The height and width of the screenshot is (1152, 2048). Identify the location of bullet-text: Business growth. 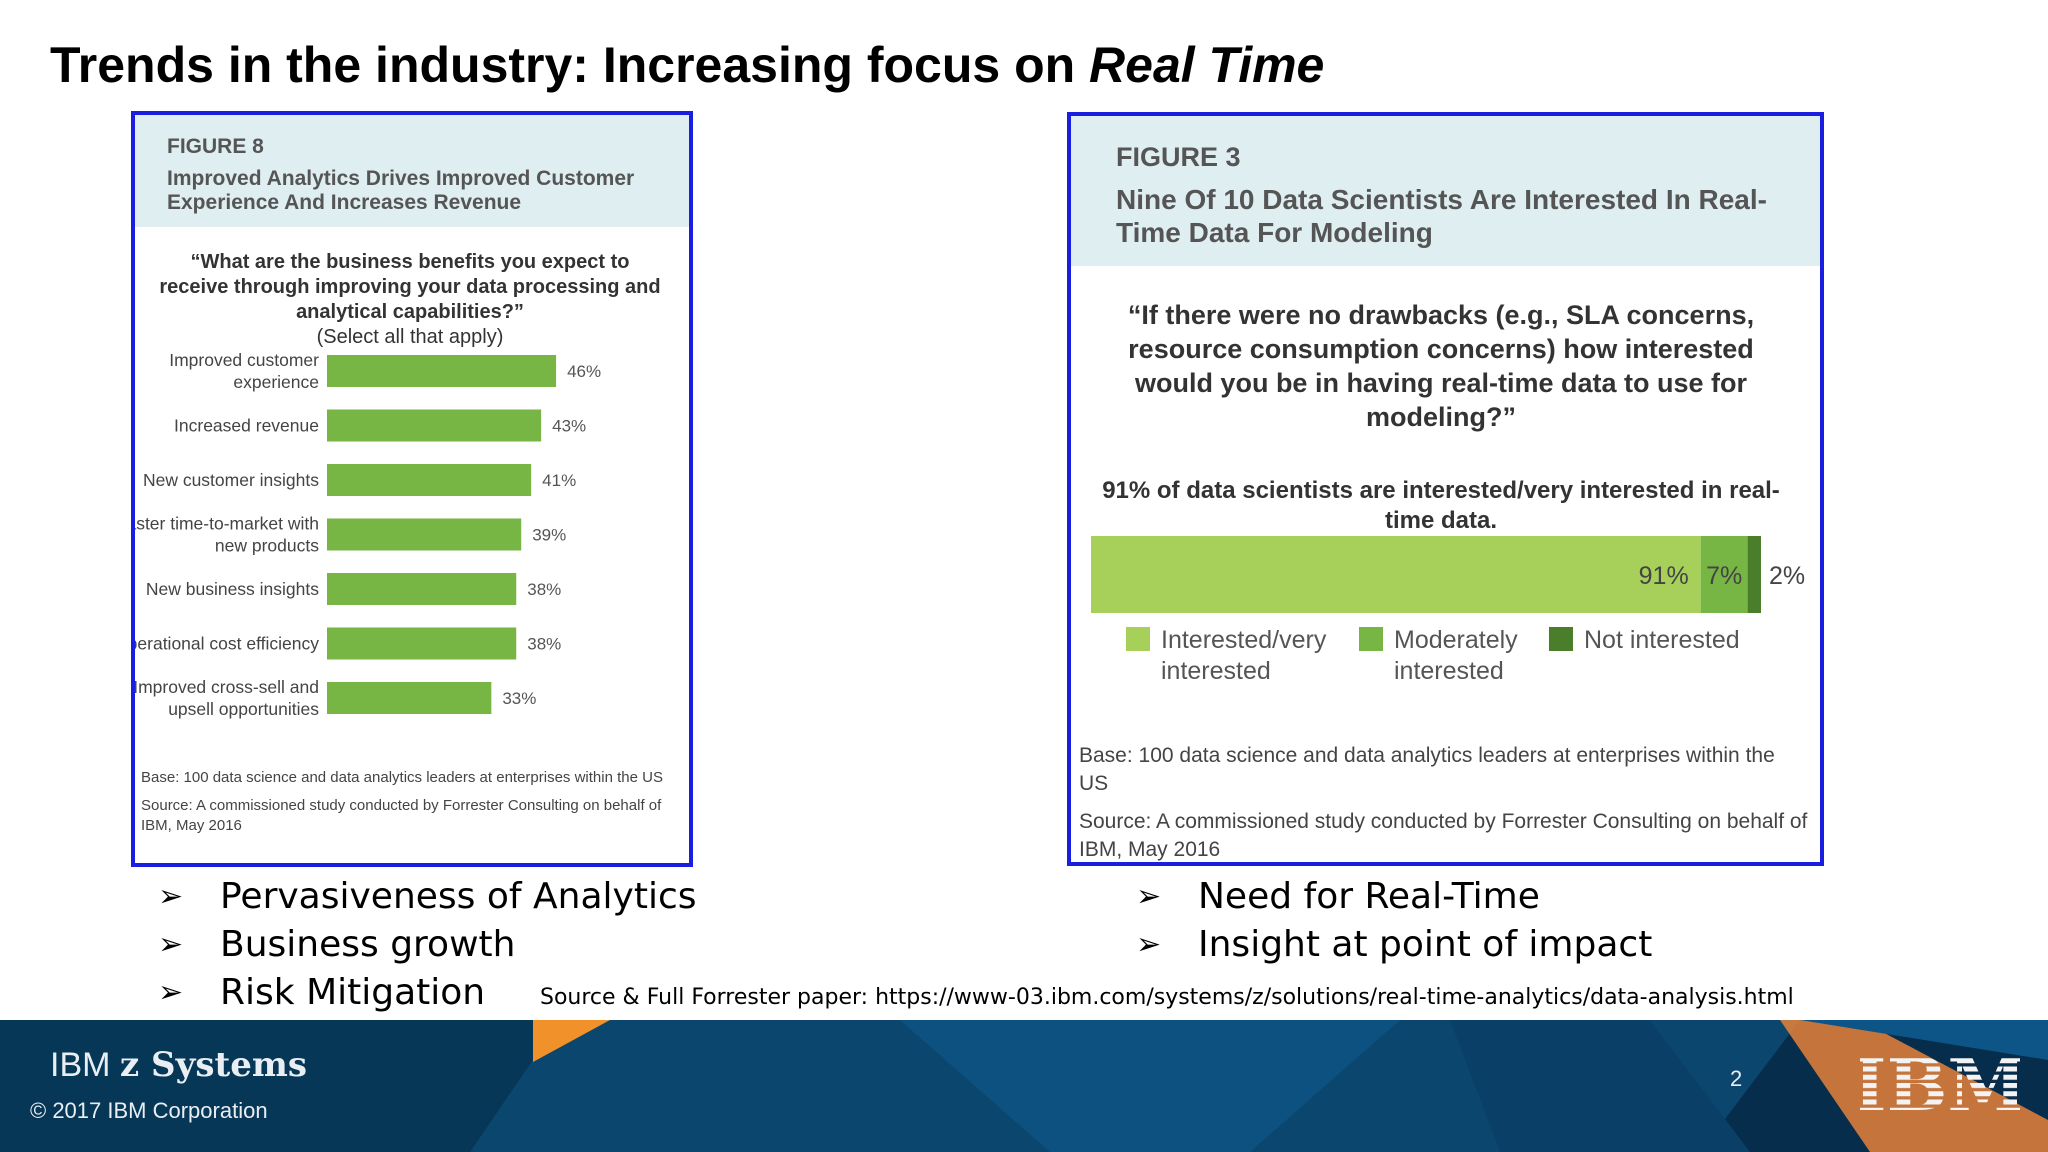
(368, 944).